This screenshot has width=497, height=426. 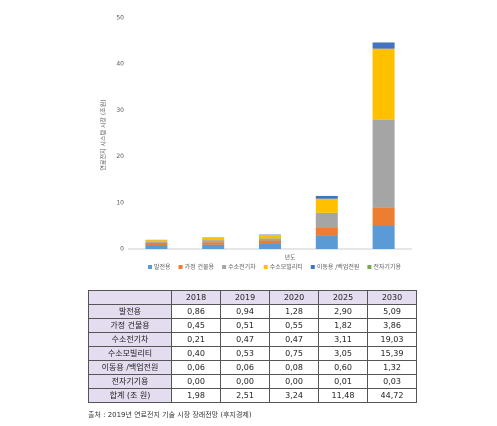 I want to click on table-row: 가정 건물용 0,45 0,51 0,55 1,82 3,86, so click(x=252, y=325).